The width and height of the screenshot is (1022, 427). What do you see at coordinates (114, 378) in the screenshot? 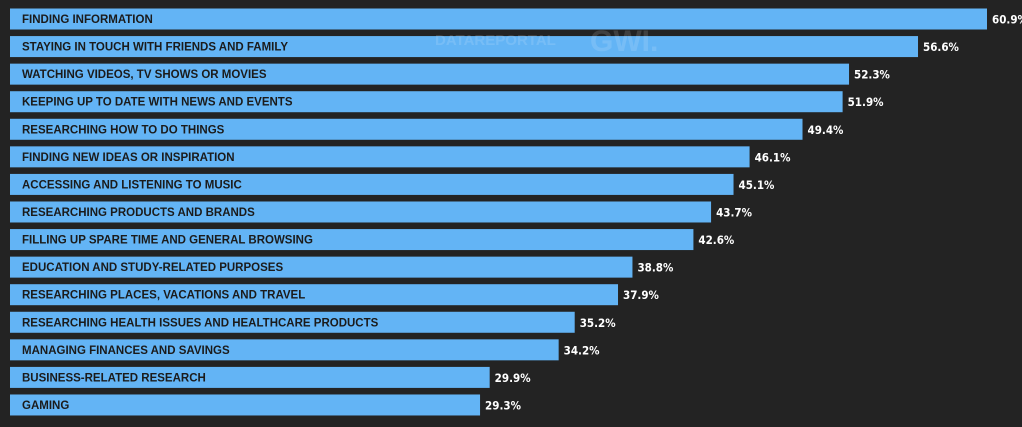
I see `category-label: BUSINESS-RELATED RESEARCH` at bounding box center [114, 378].